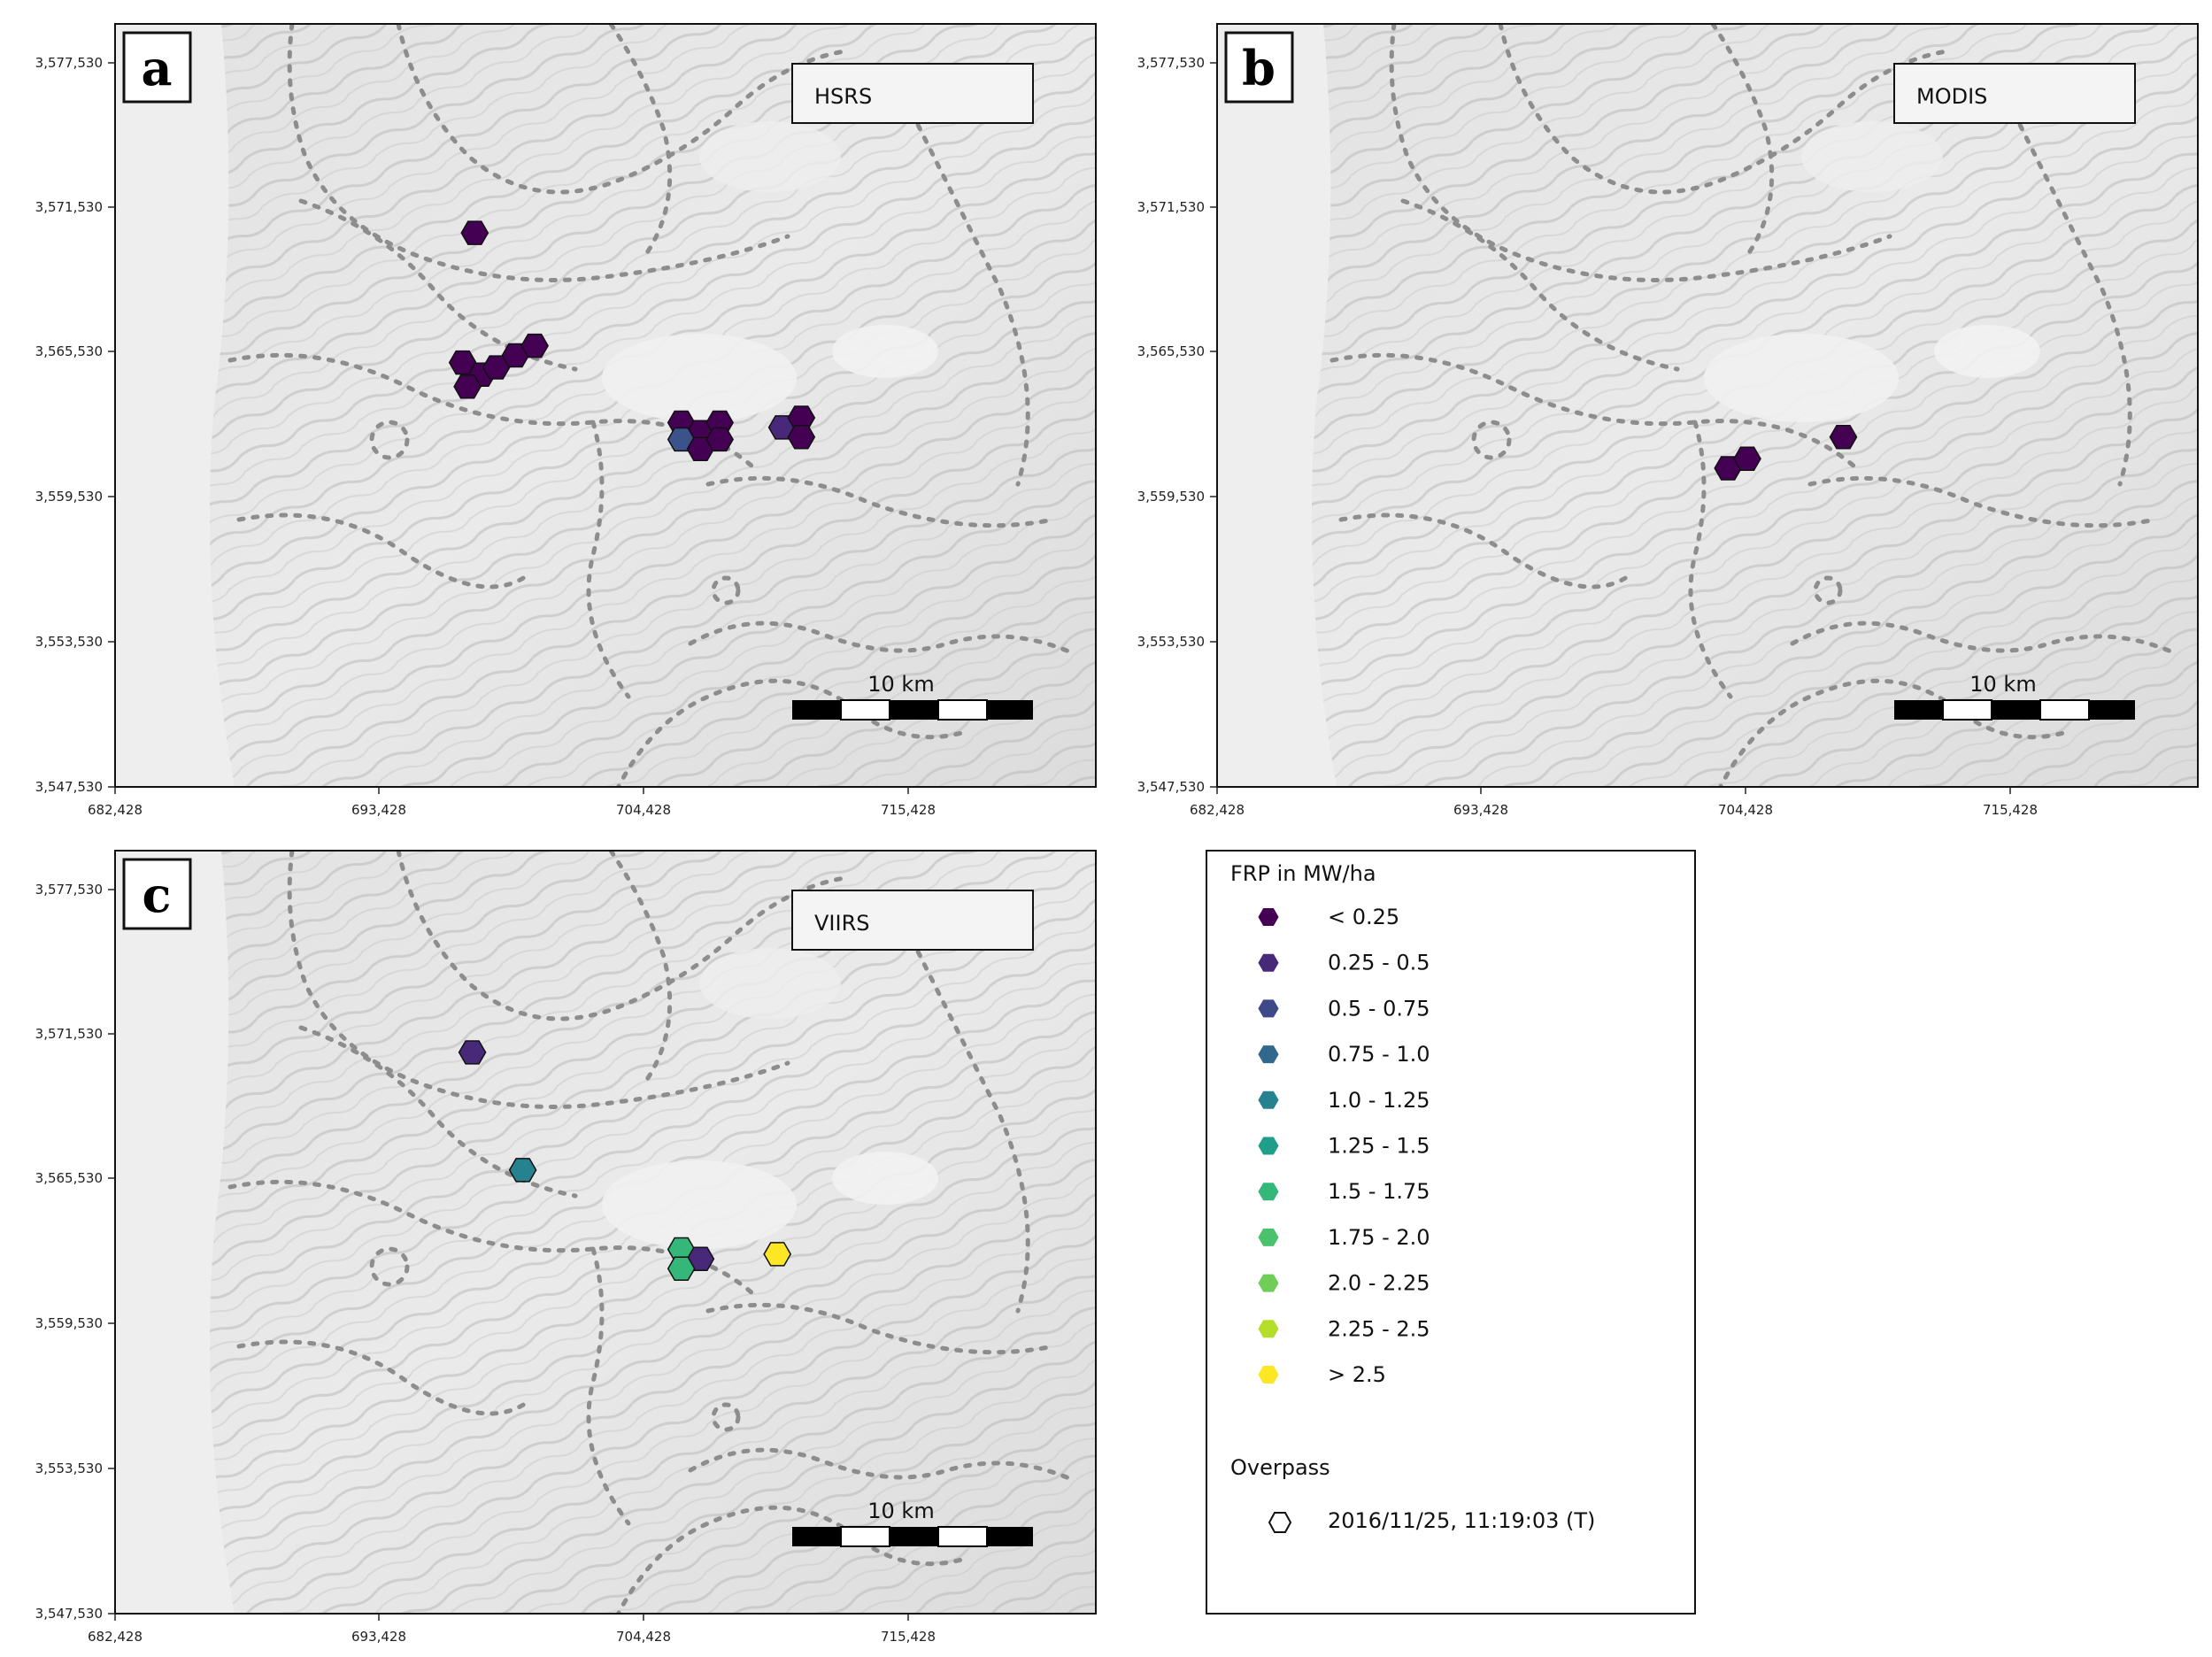 The height and width of the screenshot is (1657, 2212). Describe the element at coordinates (1379, 1237) in the screenshot. I see `legend-item-label: 1.75 - 2.0` at that location.